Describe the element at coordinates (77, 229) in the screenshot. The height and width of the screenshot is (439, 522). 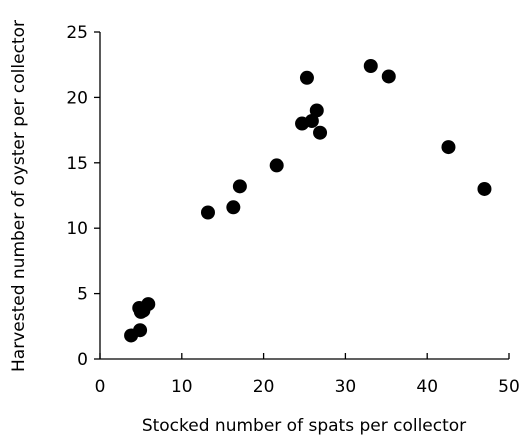
I see `y-tick-label: 10` at that location.